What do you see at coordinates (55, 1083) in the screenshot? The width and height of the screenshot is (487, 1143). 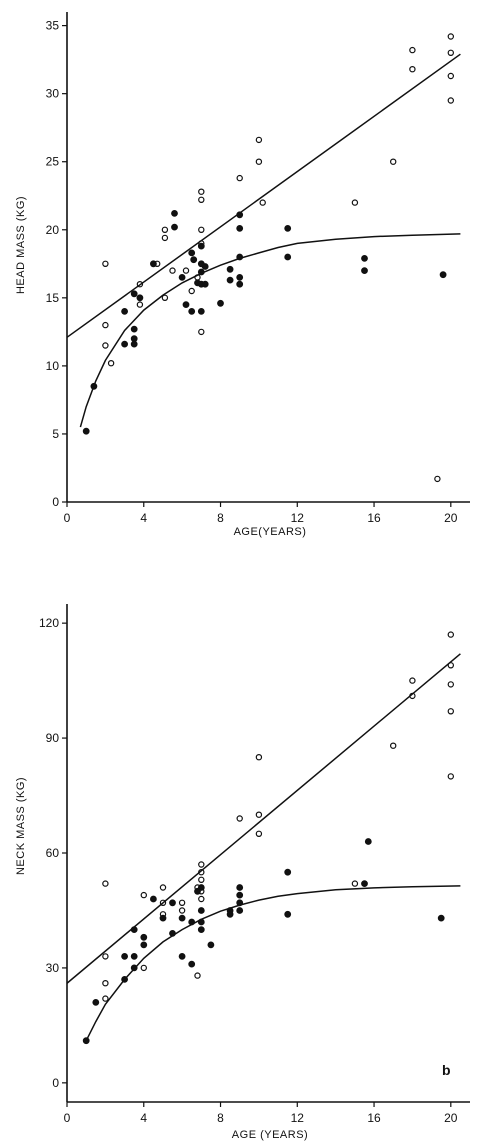 I see `neck-mass-y-tick-label: 0` at bounding box center [55, 1083].